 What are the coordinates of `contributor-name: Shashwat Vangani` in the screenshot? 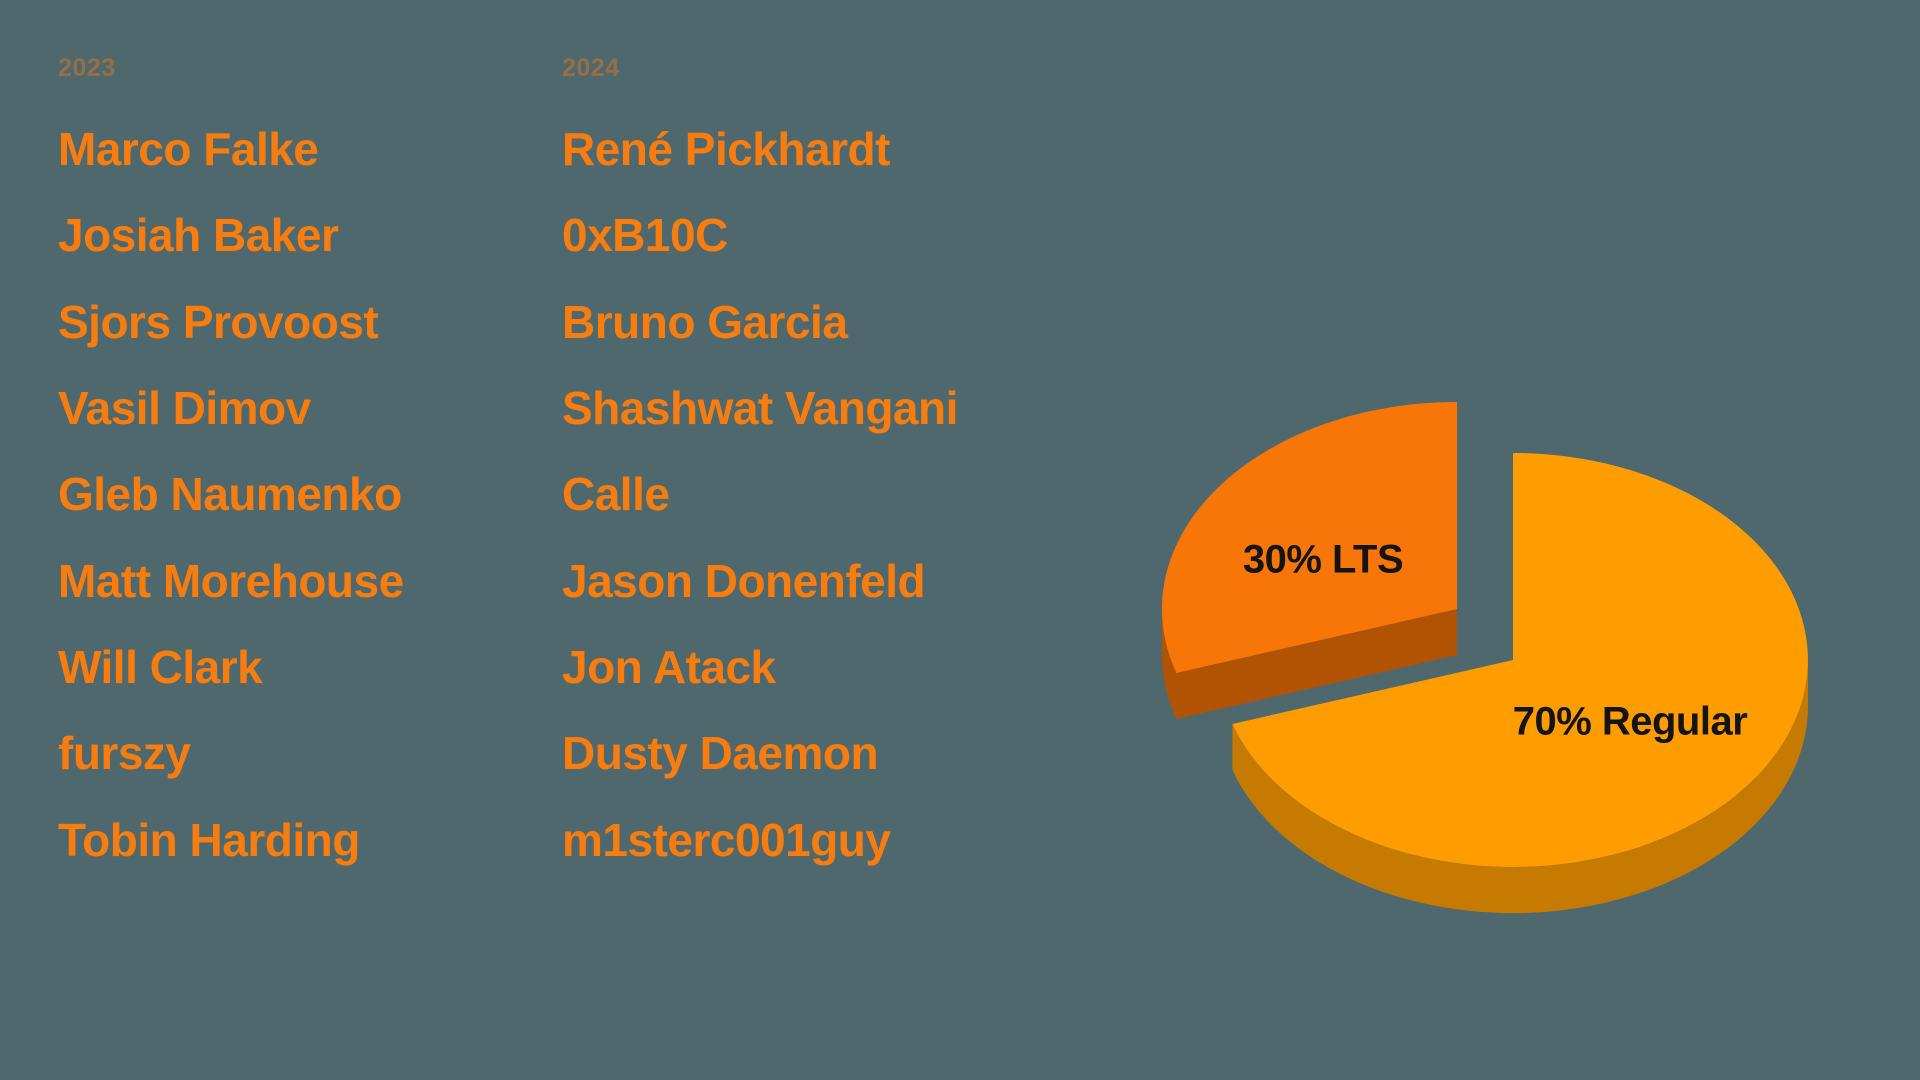 It's located at (760, 408).